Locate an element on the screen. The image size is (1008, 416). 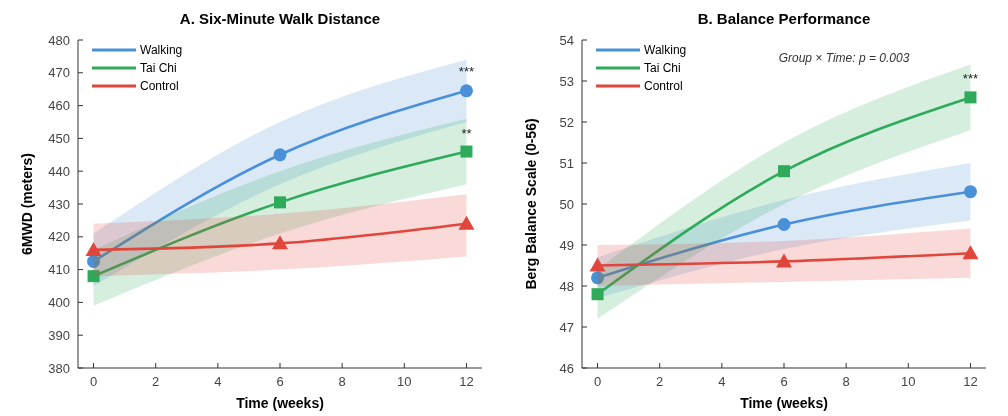
y-tick-label: 410 is located at coordinates (59, 270).